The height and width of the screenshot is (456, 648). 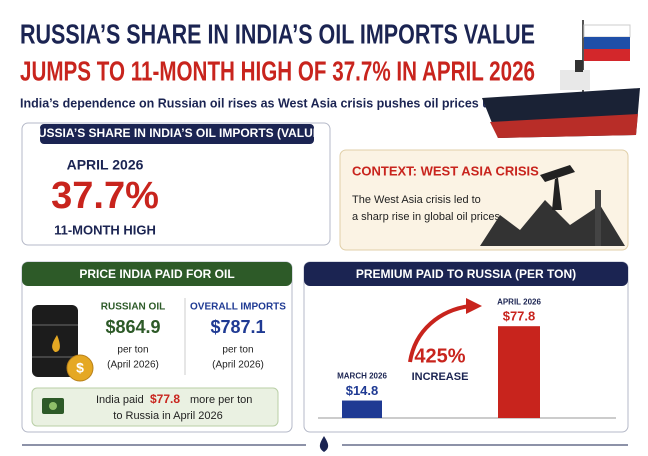 I want to click on price-value: $864.9, so click(x=132, y=327).